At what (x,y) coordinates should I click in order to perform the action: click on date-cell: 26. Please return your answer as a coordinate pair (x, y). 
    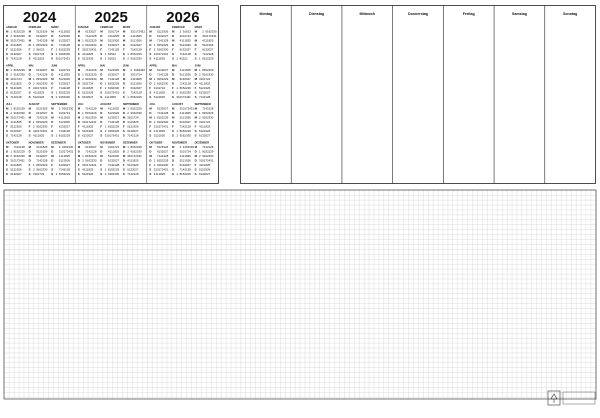
    Looking at the image, I should click on (69, 79).